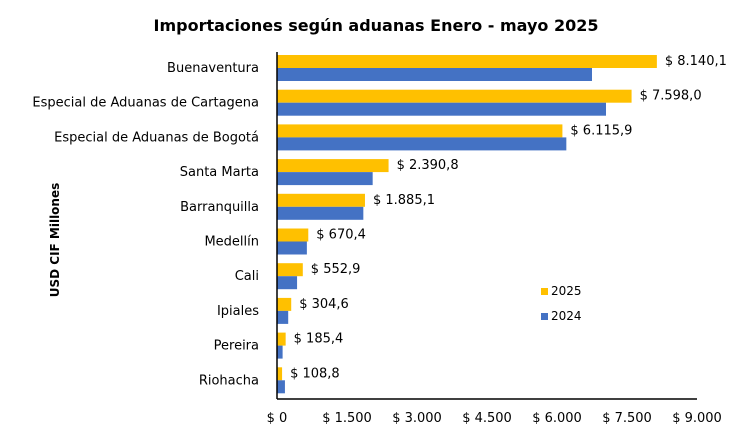 The height and width of the screenshot is (435, 752). What do you see at coordinates (336, 269) in the screenshot?
I see `data-label: $ 552,9` at bounding box center [336, 269].